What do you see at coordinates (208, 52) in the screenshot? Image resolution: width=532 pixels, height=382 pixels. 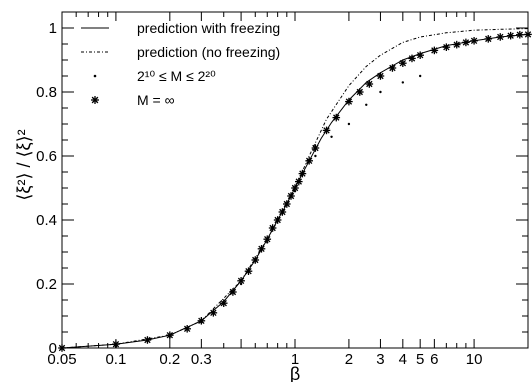 I see `legend-label: prediction (no freezing)` at bounding box center [208, 52].